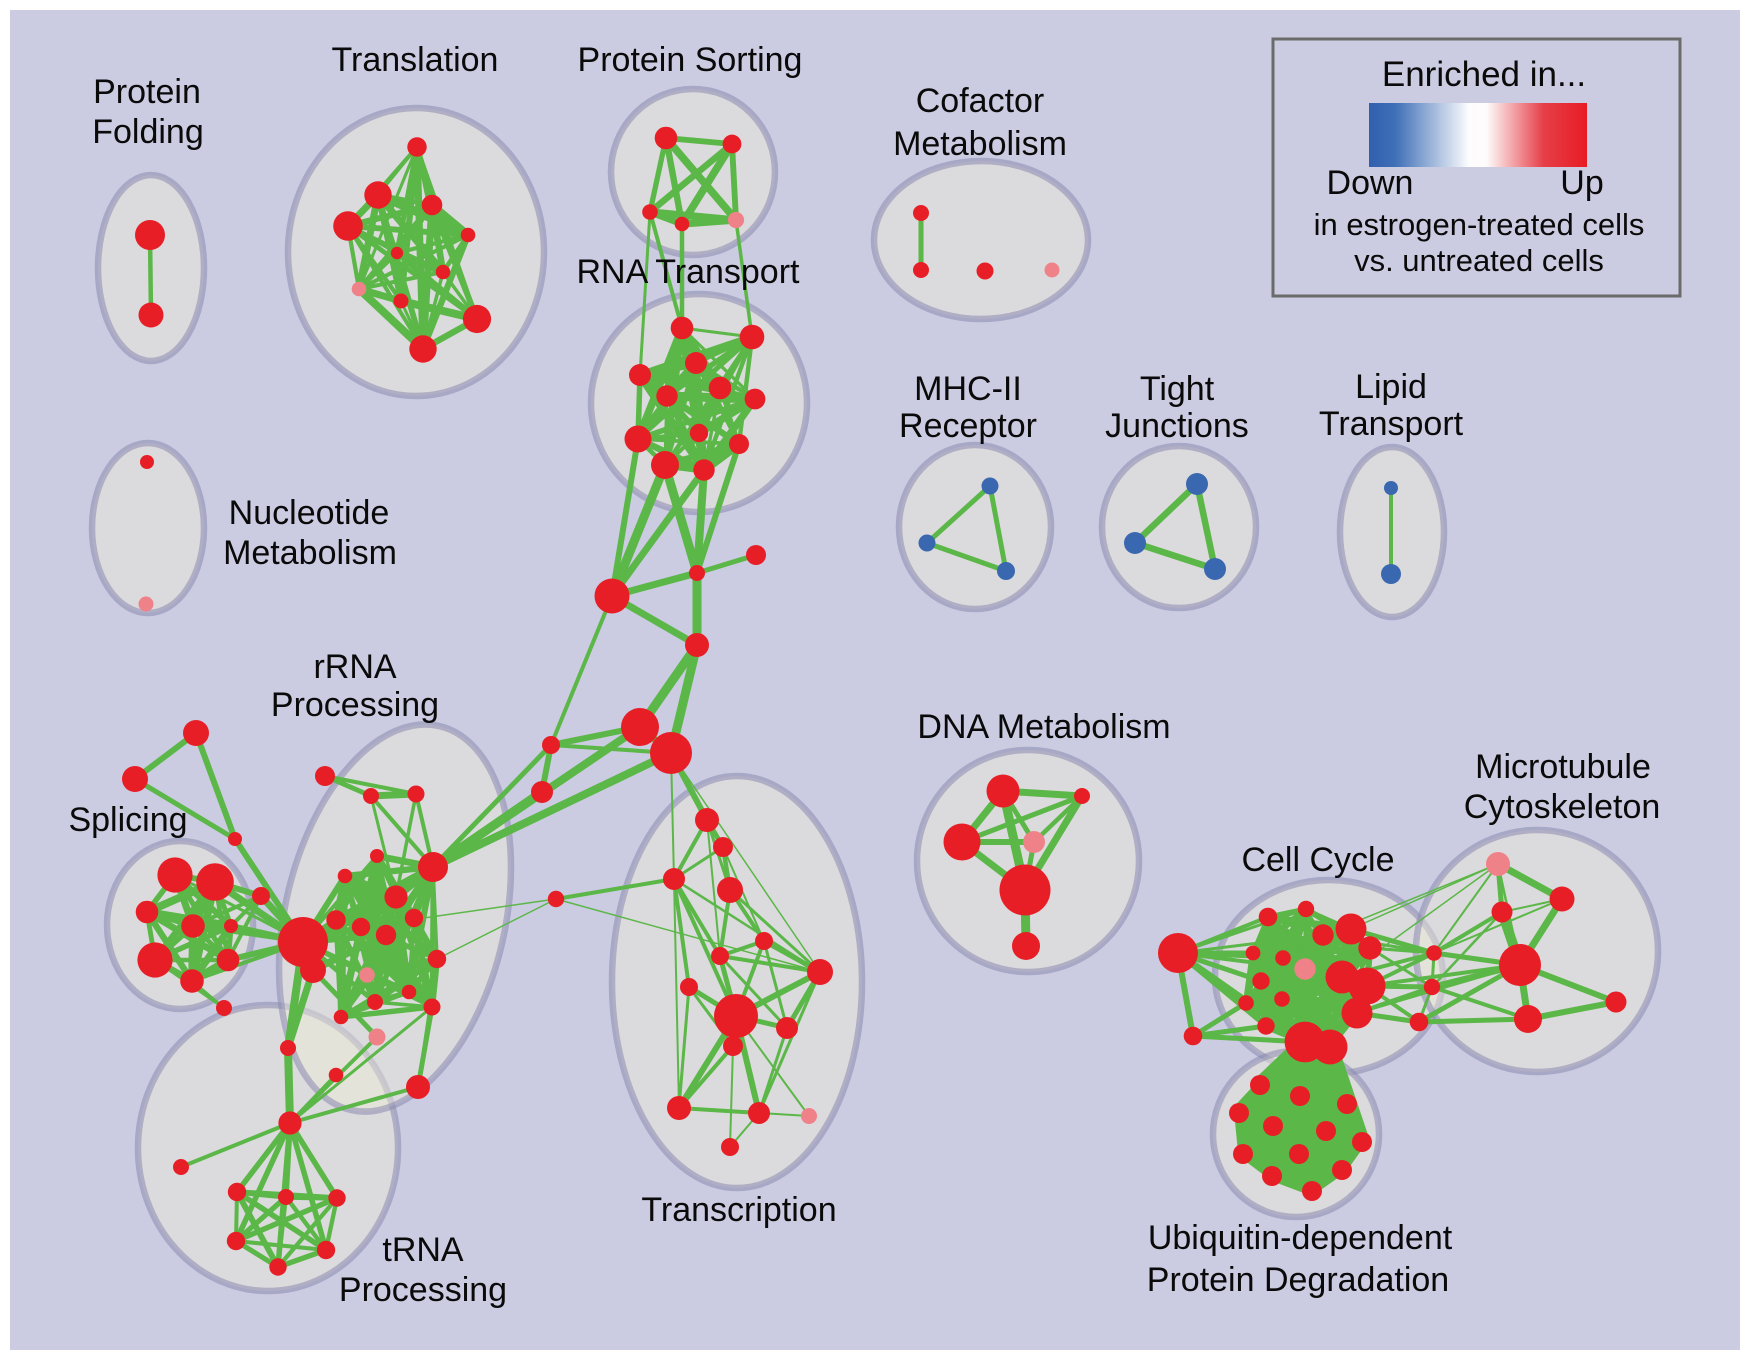 Image resolution: width=1750 pixels, height=1365 pixels. Describe the element at coordinates (1479, 224) in the screenshot. I see `svg-text: in estrogen-treated cells` at that location.